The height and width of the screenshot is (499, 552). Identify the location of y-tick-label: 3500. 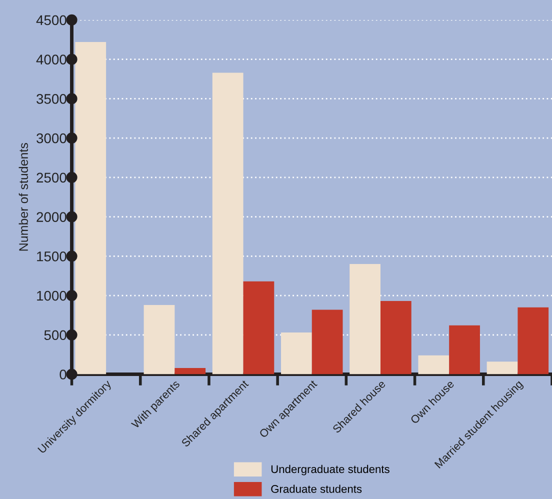
(51, 99).